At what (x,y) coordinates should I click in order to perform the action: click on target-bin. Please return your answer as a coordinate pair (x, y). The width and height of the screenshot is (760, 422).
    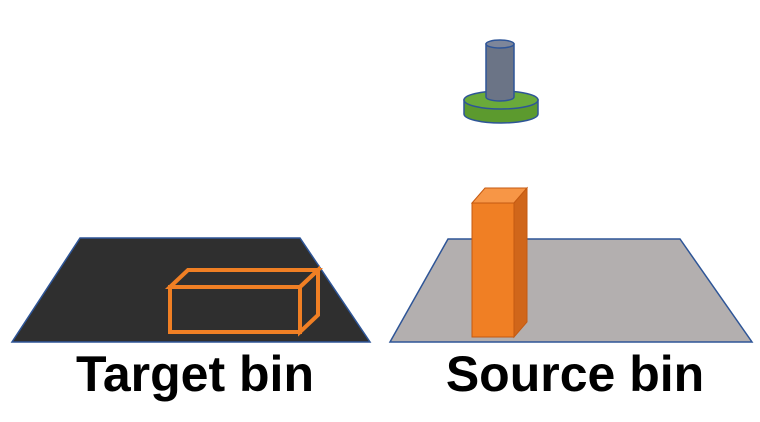
    Looking at the image, I should click on (191, 290).